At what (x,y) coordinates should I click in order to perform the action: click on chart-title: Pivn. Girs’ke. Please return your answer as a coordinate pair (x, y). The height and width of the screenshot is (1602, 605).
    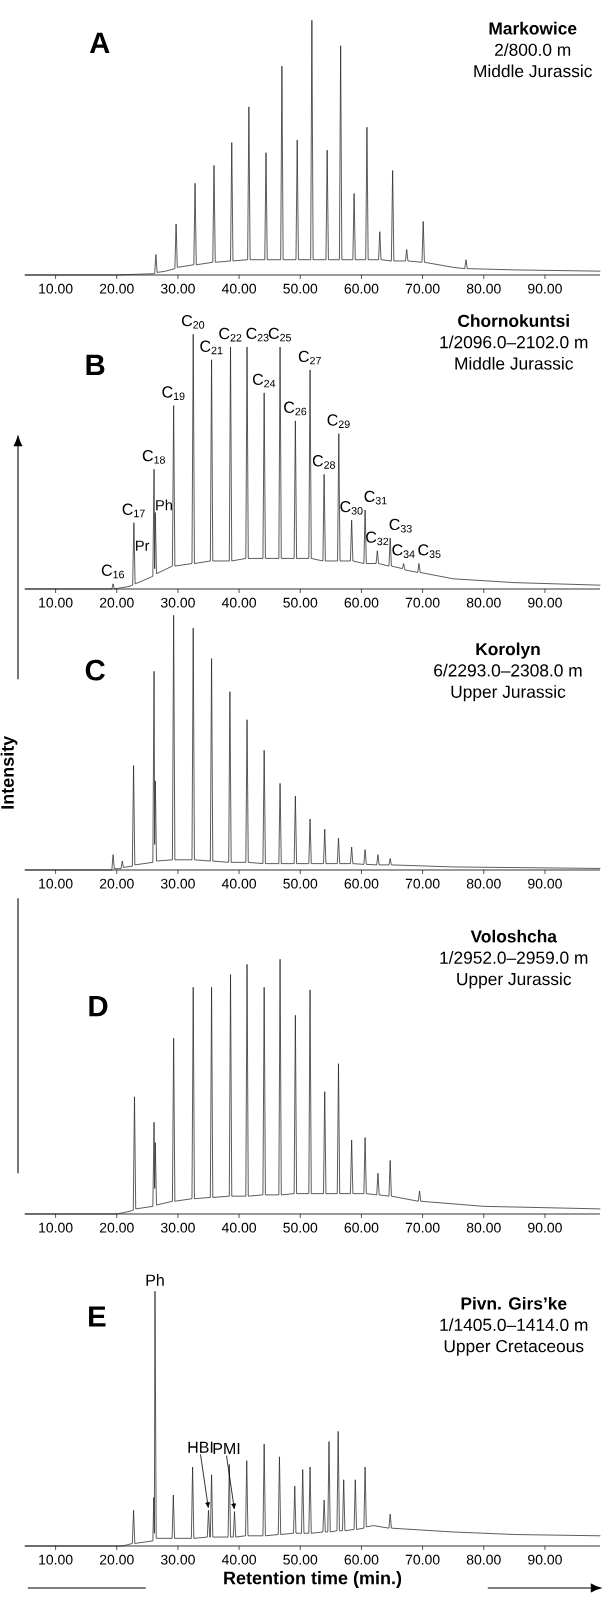
    Looking at the image, I should click on (514, 1303).